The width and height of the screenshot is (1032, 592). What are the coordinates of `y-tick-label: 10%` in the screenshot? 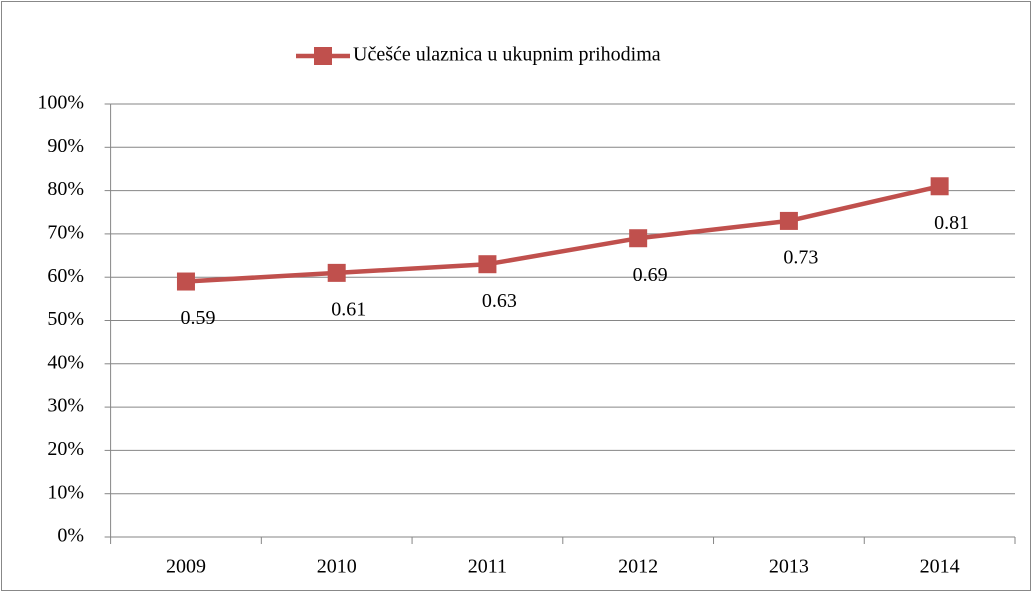 It's located at (65, 492).